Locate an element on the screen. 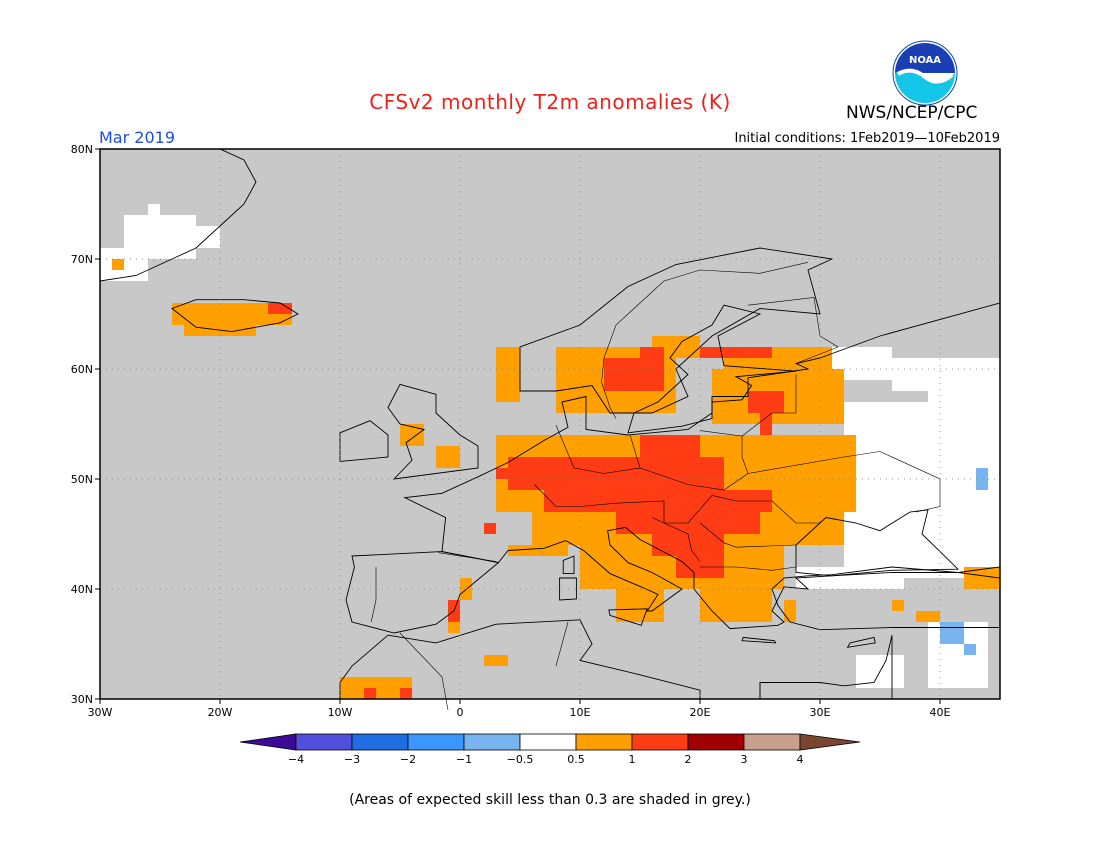 Image resolution: width=1100 pixels, height=850 pixels. legend-tick-label: −4 is located at coordinates (296, 759).